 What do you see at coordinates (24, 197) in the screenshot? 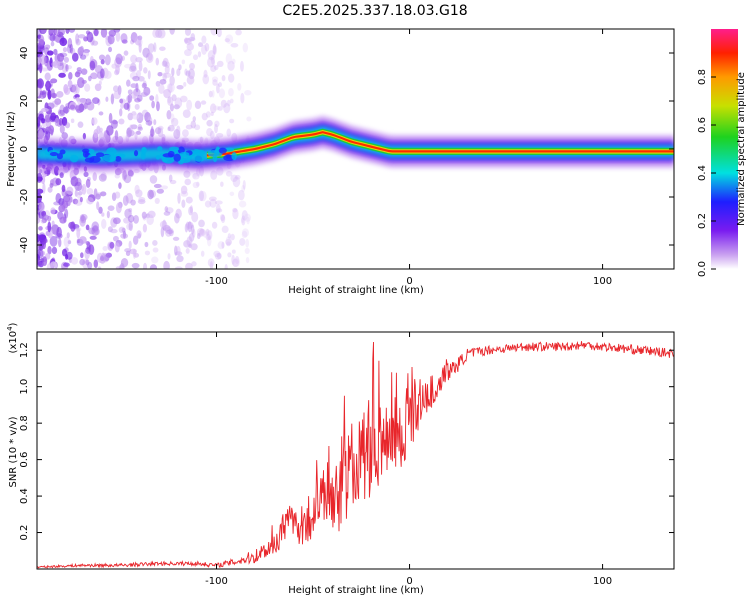
I see `y-tick-label: -20` at bounding box center [24, 197].